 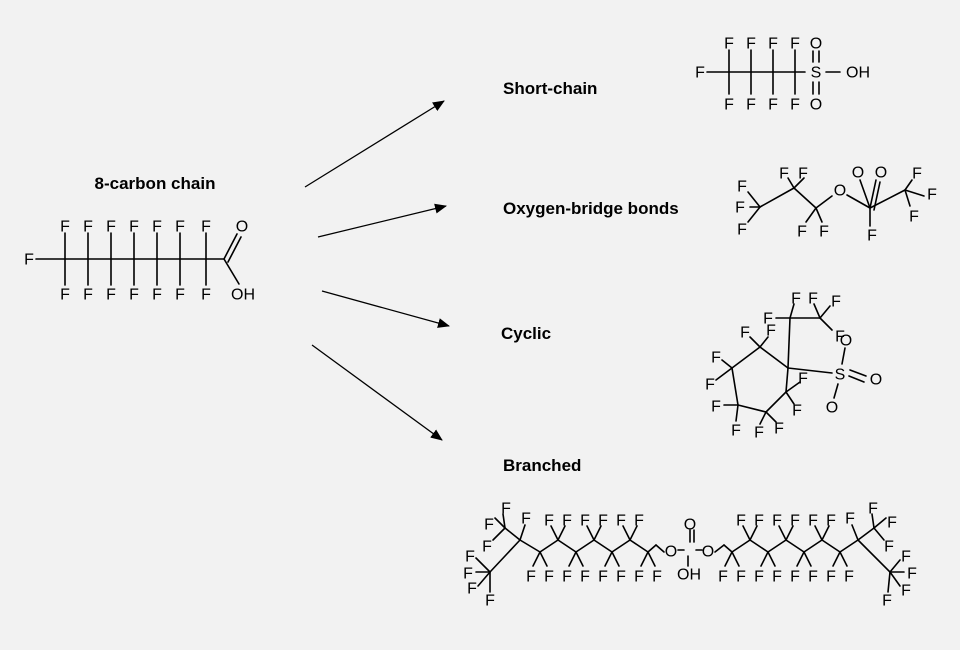 What do you see at coordinates (591, 208) in the screenshot?
I see `category-title-oxygen-bridge: Oxygen-bridge bonds` at bounding box center [591, 208].